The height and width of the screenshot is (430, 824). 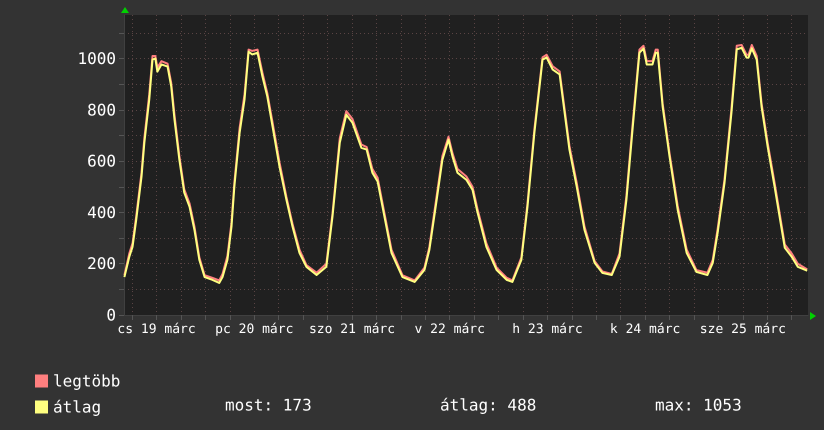 I want to click on text: átlag: 488, so click(x=488, y=405).